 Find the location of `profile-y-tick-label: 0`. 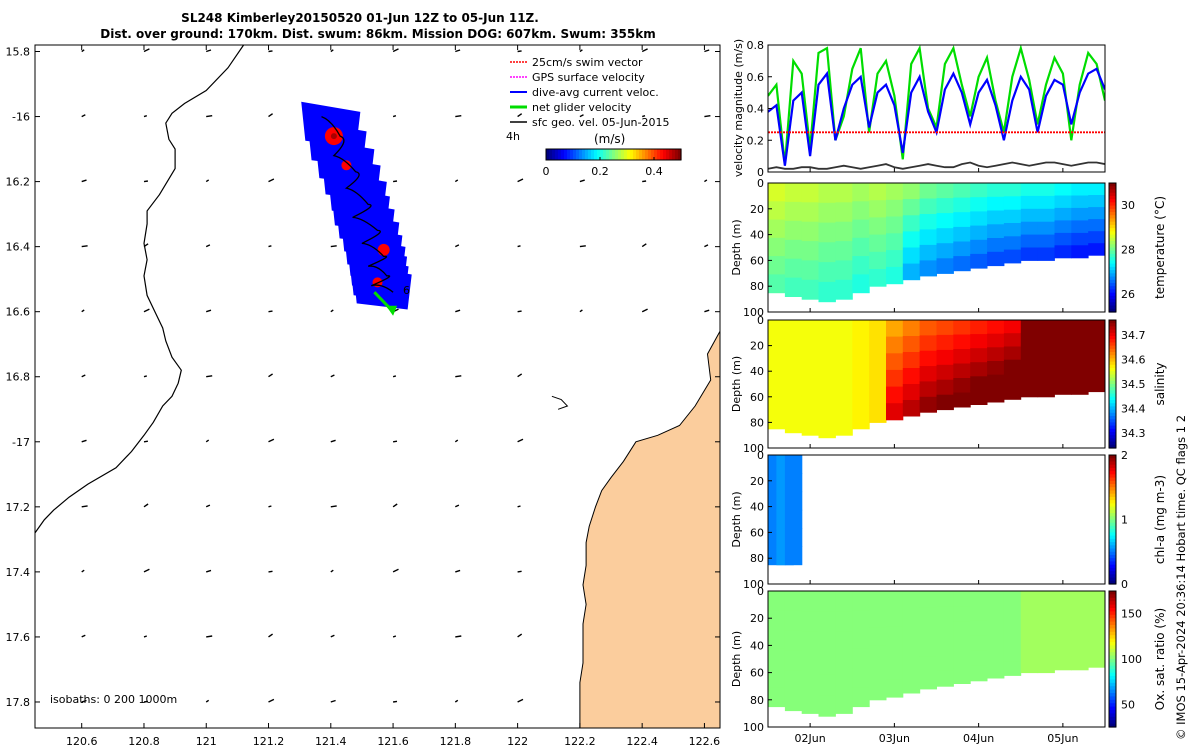

profile-y-tick-label: 0 is located at coordinates (760, 455).